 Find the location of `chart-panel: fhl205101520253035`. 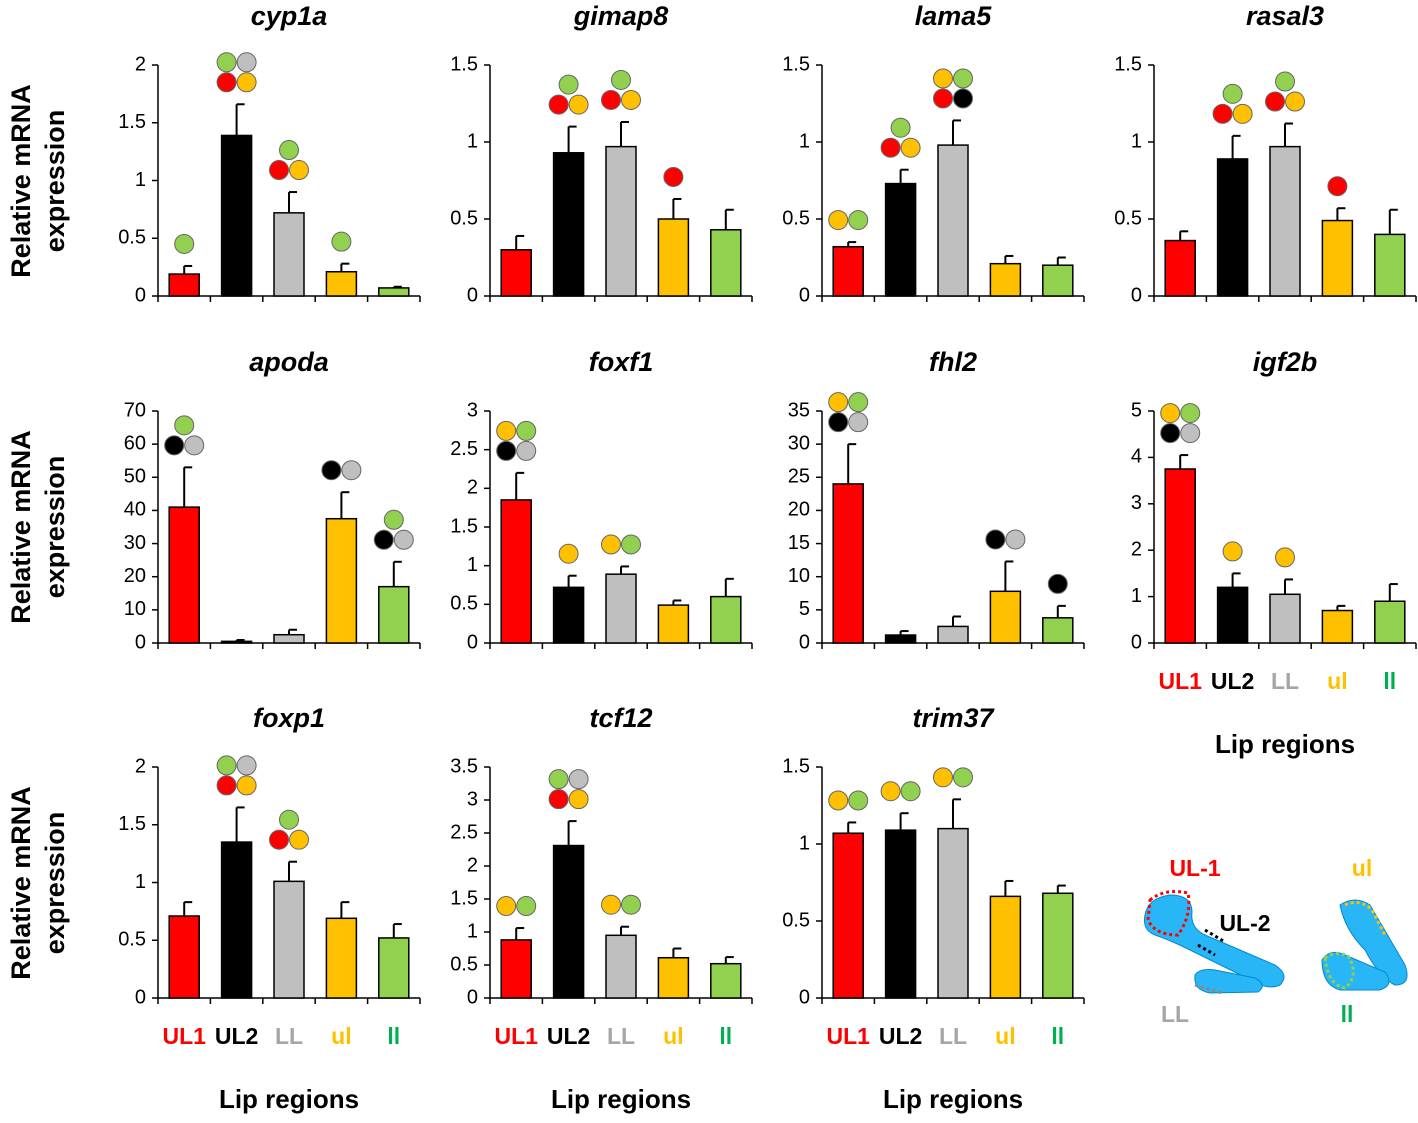

chart-panel: fhl205101520253035 is located at coordinates (936, 500).